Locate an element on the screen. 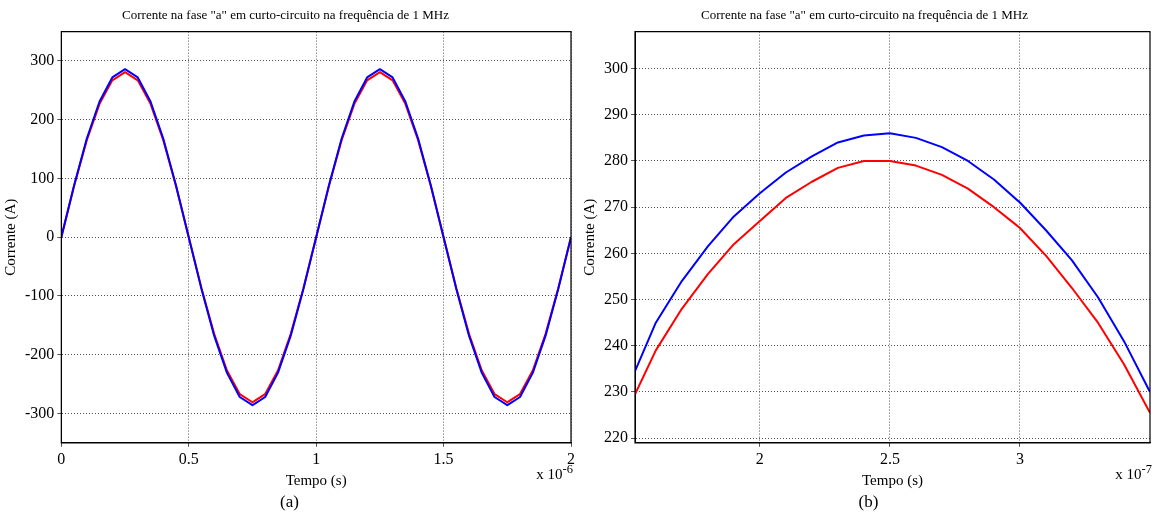 This screenshot has width=1158, height=522. x-tick-label: 0 is located at coordinates (61, 458).